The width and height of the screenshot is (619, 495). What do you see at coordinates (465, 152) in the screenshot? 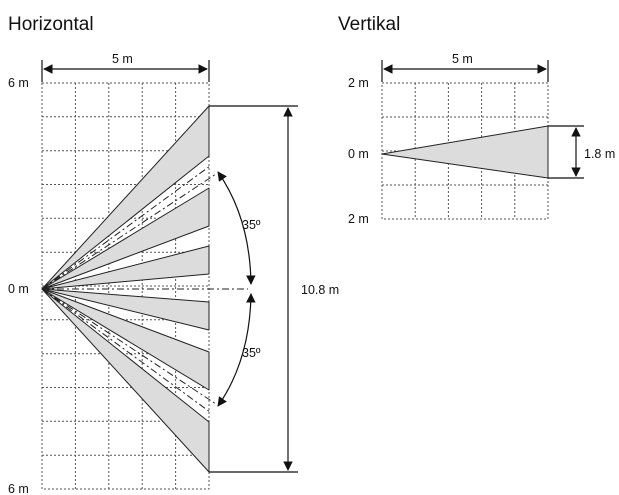
I see `vertical-detection-zone` at bounding box center [465, 152].